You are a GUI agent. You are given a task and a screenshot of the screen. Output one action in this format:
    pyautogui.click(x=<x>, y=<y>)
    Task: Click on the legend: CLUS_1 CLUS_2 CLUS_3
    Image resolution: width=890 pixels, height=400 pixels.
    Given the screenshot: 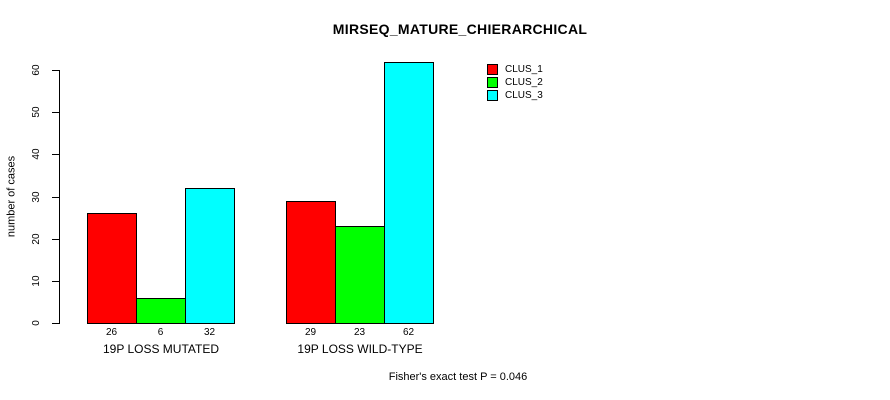 What is the action you would take?
    pyautogui.click(x=515, y=82)
    